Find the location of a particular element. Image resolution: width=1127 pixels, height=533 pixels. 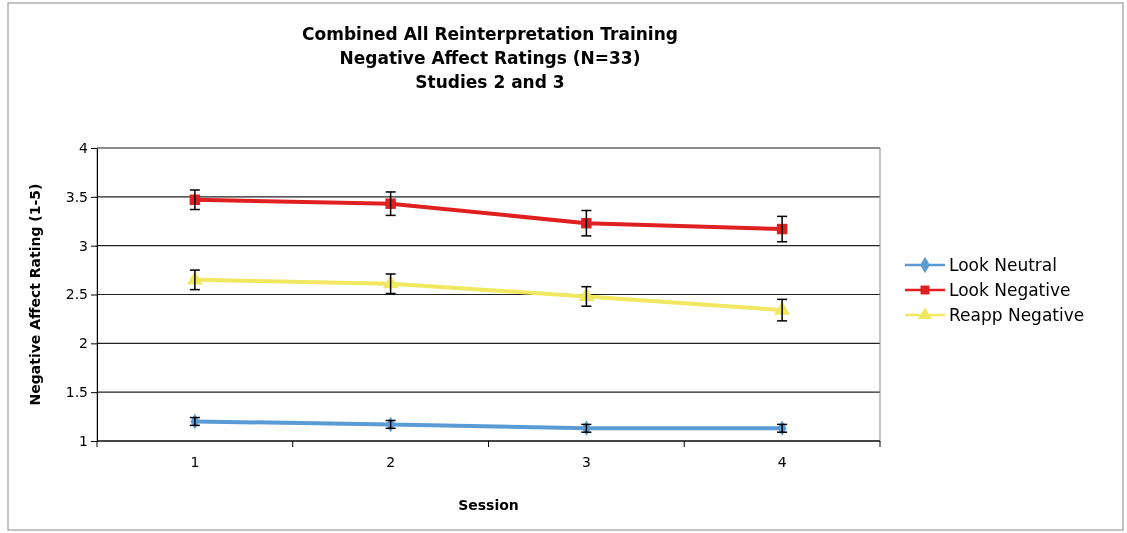

x-tick-label: 1 is located at coordinates (195, 462).